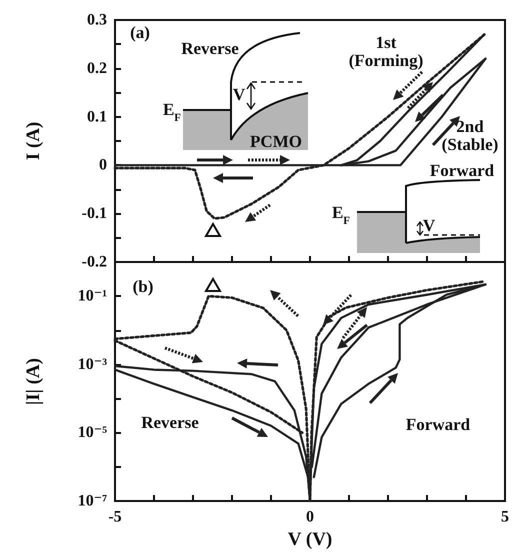 Image resolution: width=513 pixels, height=556 pixels. What do you see at coordinates (33, 381) in the screenshot?
I see `y-axis-title: |I| (A)` at bounding box center [33, 381].